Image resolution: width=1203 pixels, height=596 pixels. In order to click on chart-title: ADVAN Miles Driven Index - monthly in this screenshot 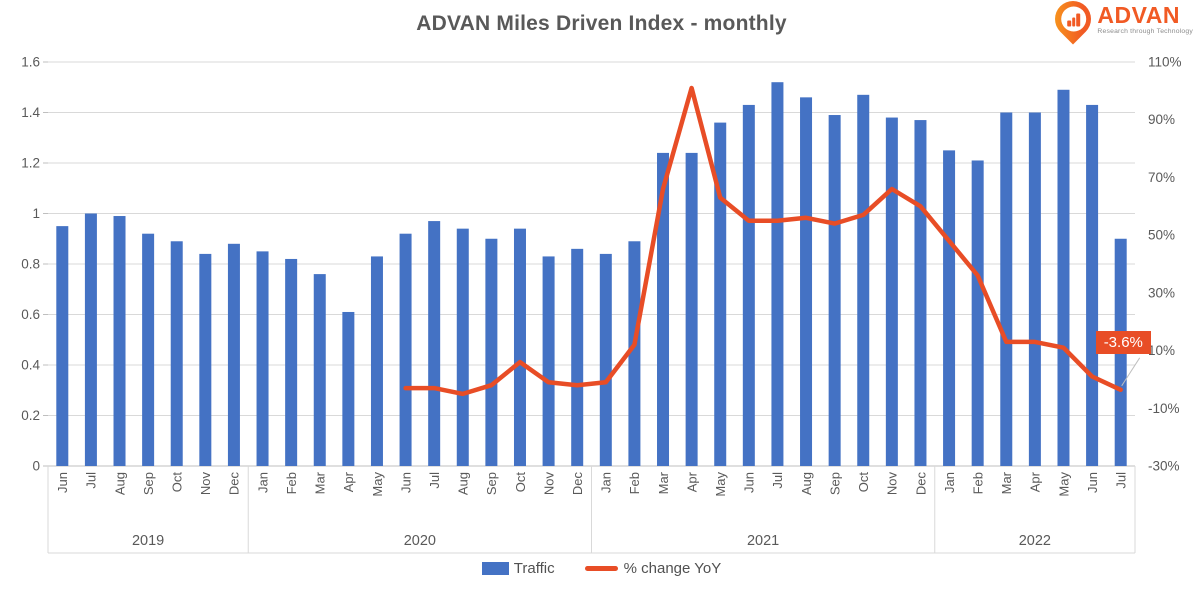, I will do `click(601, 23)`.